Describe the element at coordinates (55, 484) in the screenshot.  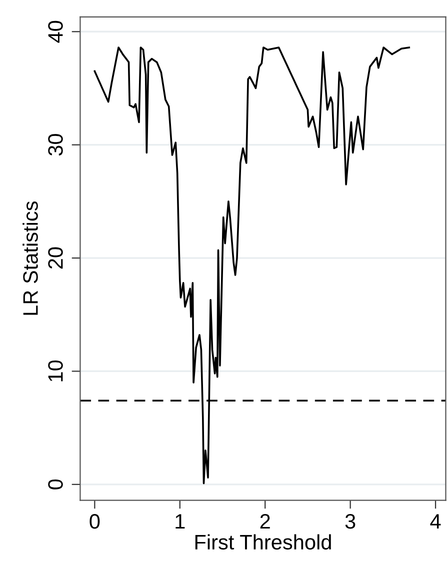
I see `y-tick-label: 0` at that location.